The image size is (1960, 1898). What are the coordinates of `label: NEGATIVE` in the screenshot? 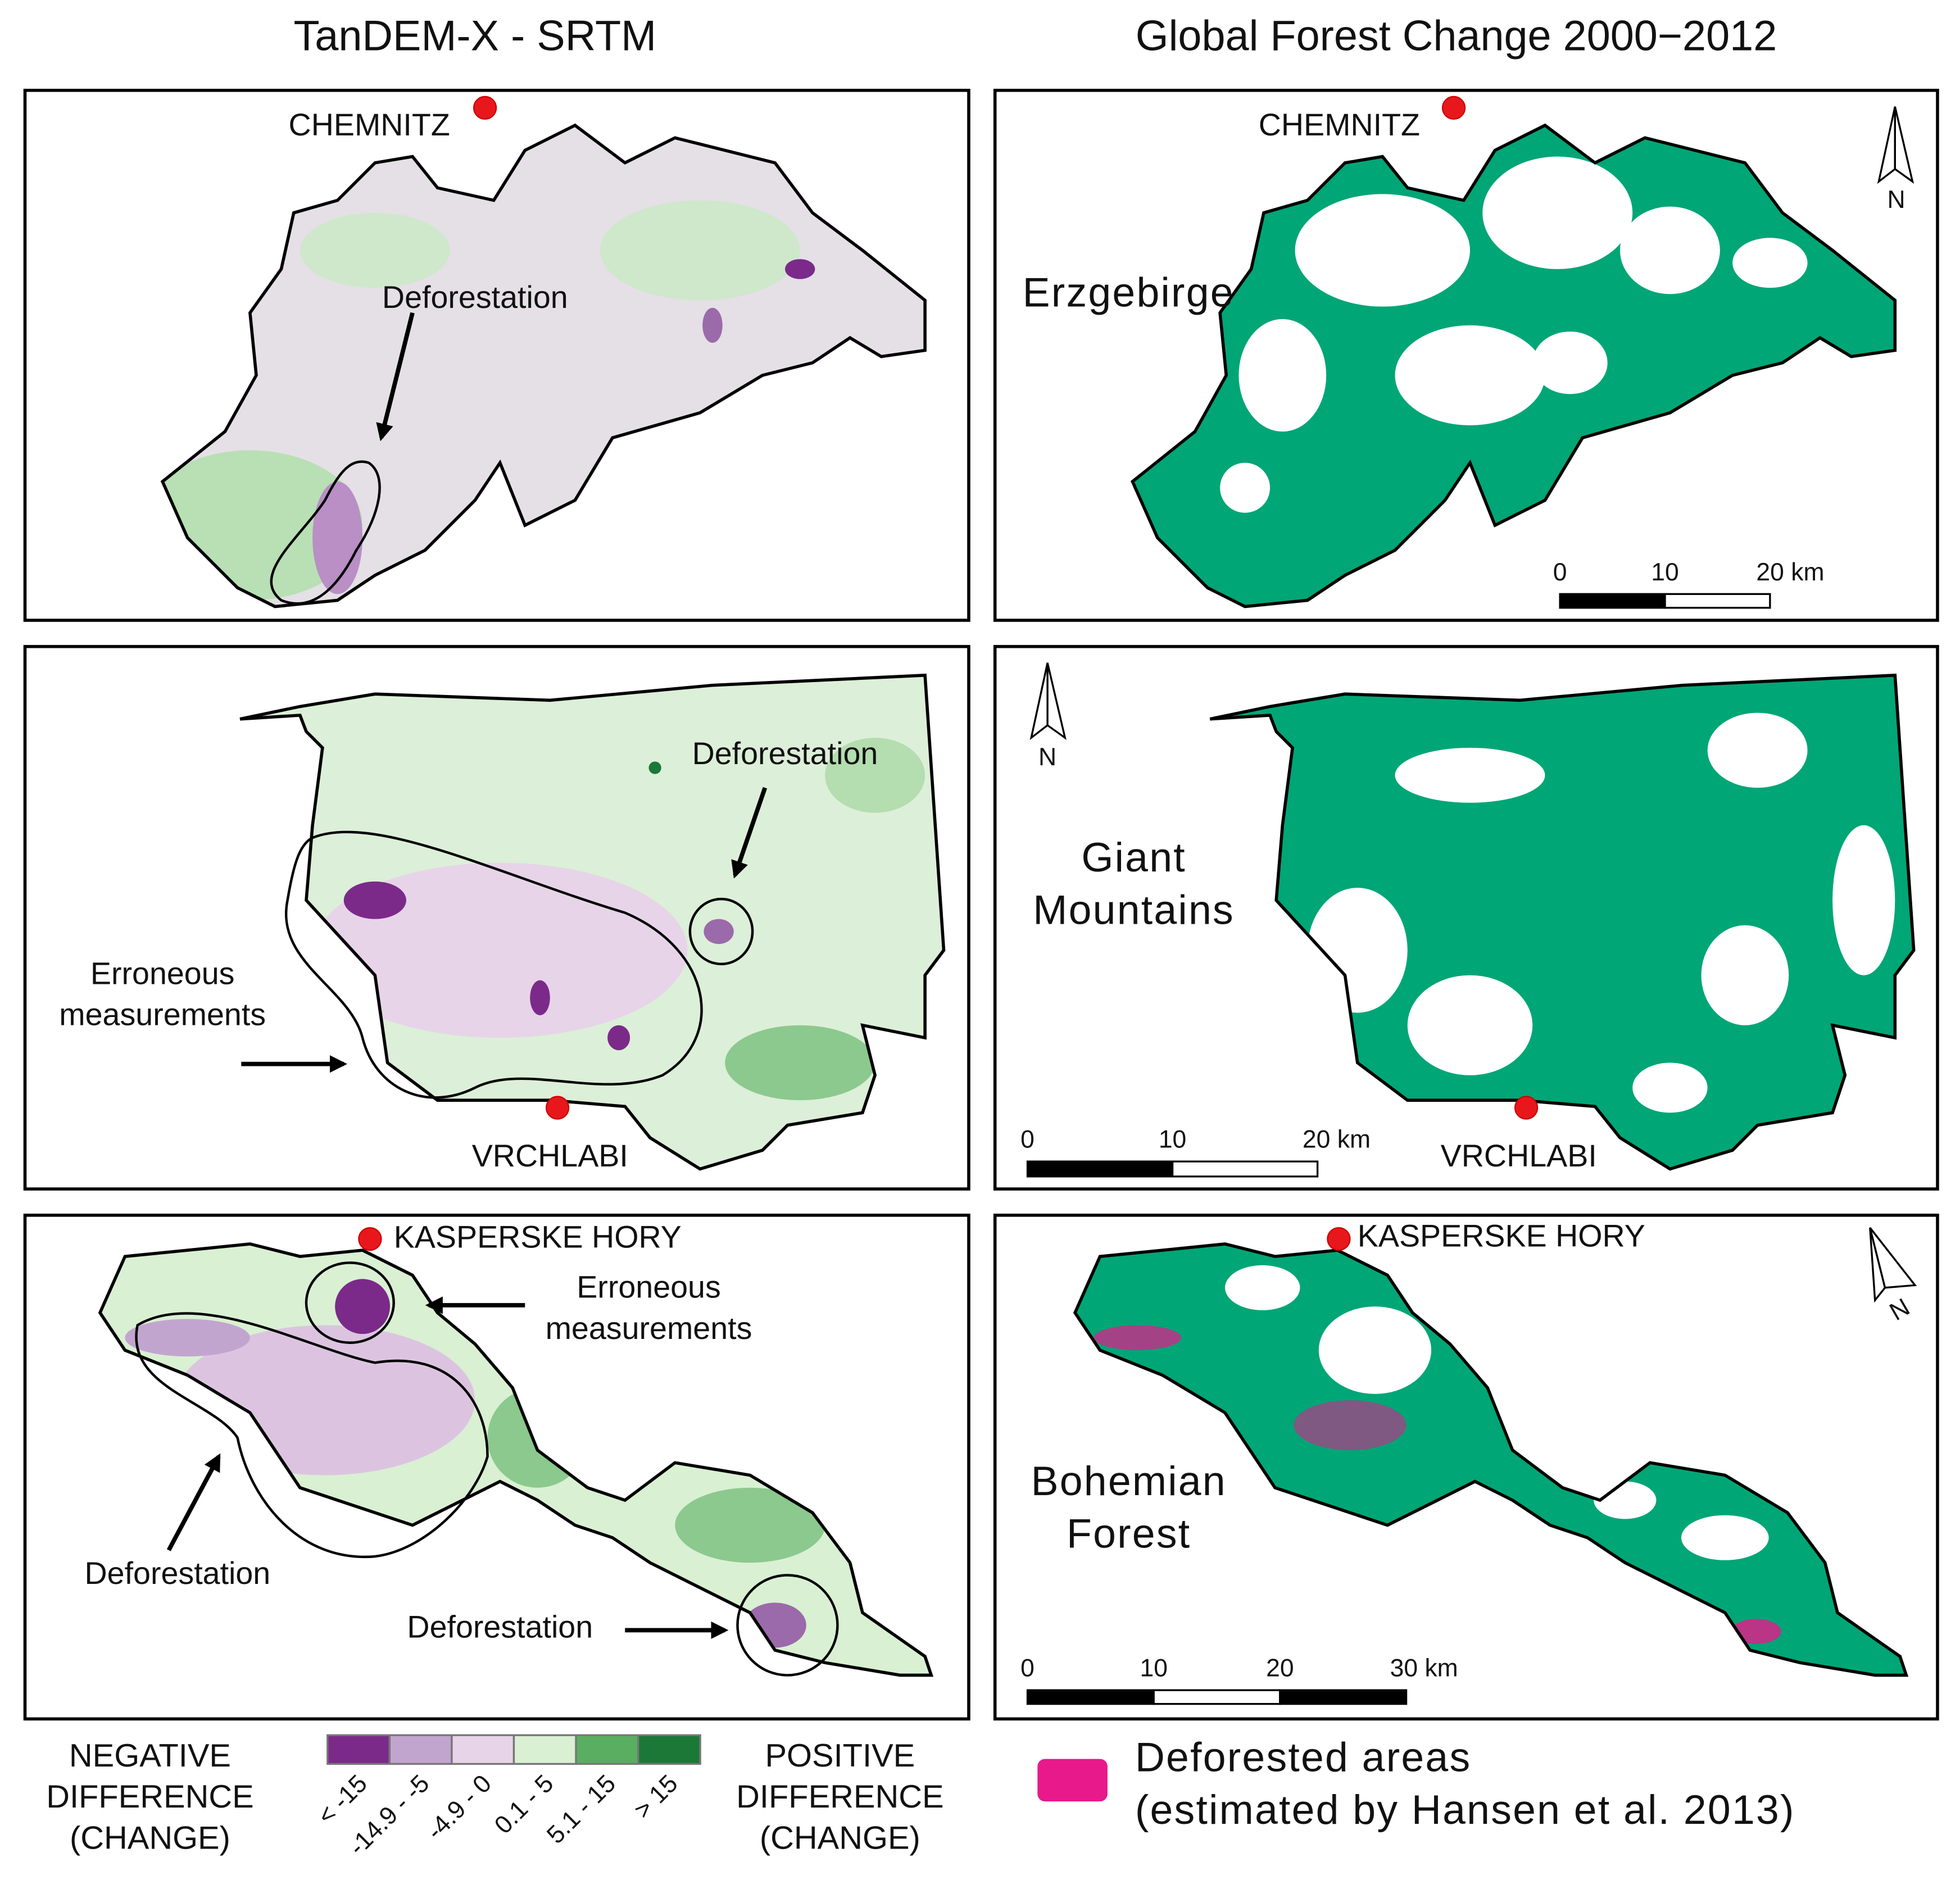 It's located at (150, 1756).